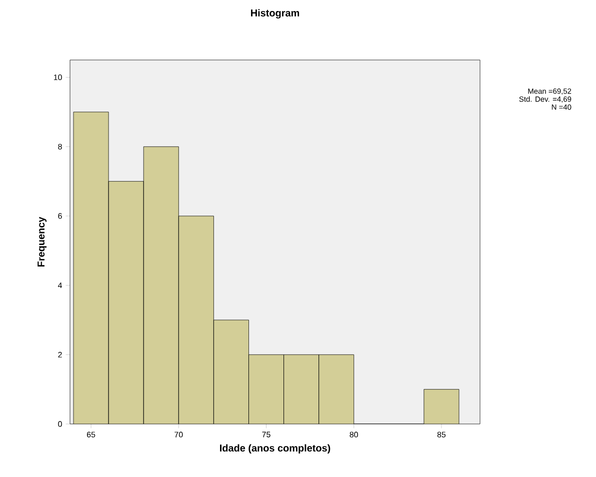 The image size is (596, 477). What do you see at coordinates (275, 449) in the screenshot?
I see `x-axis-title: Idade (anos completos)` at bounding box center [275, 449].